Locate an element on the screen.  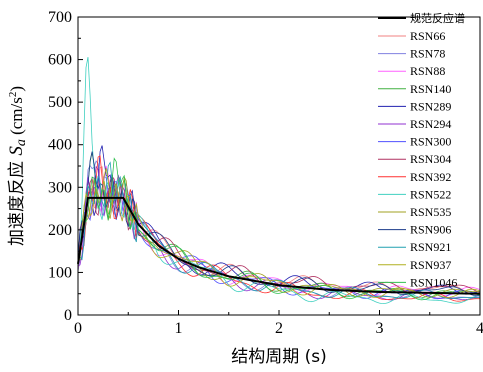
legend-label: RSN304 is located at coordinates (430, 159).